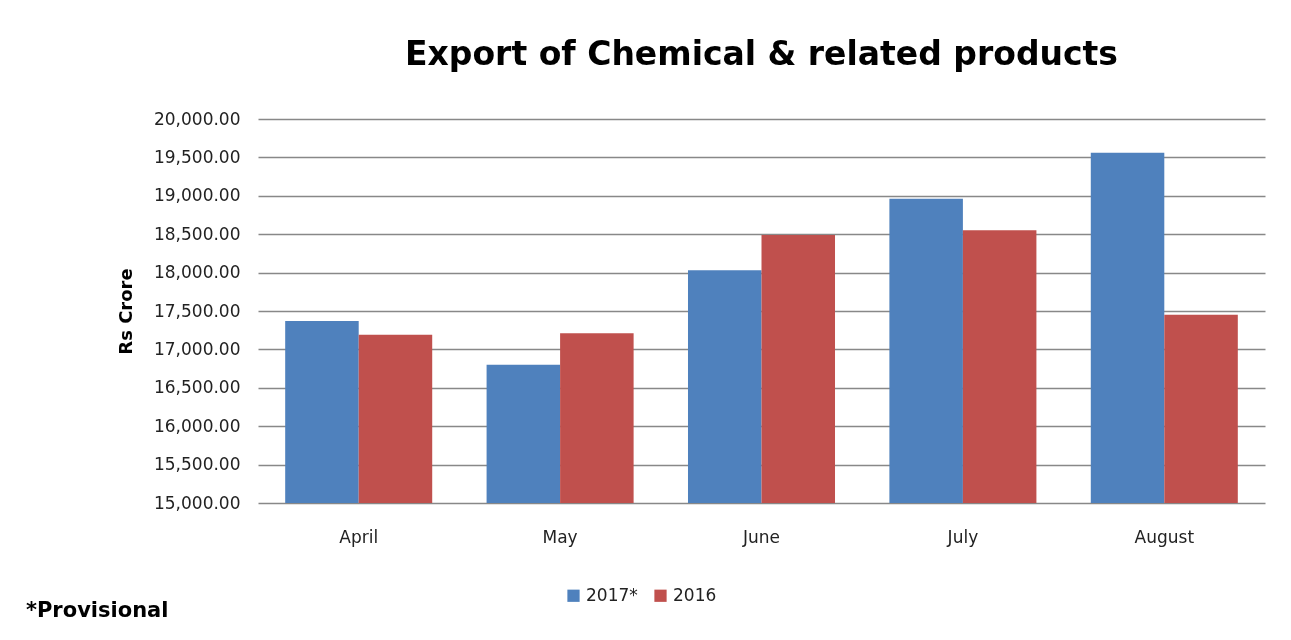 Image resolution: width=1291 pixels, height=640 pixels. What do you see at coordinates (359, 536) in the screenshot?
I see `x-tick-label: April` at bounding box center [359, 536].